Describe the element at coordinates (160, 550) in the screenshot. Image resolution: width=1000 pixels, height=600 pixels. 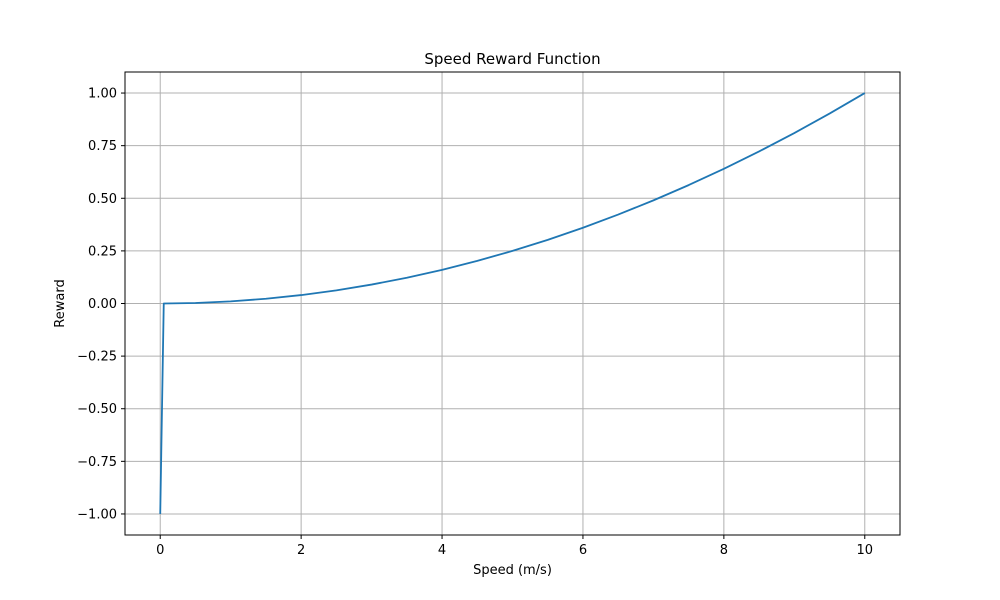
I see `x-tick-label: 0` at that location.